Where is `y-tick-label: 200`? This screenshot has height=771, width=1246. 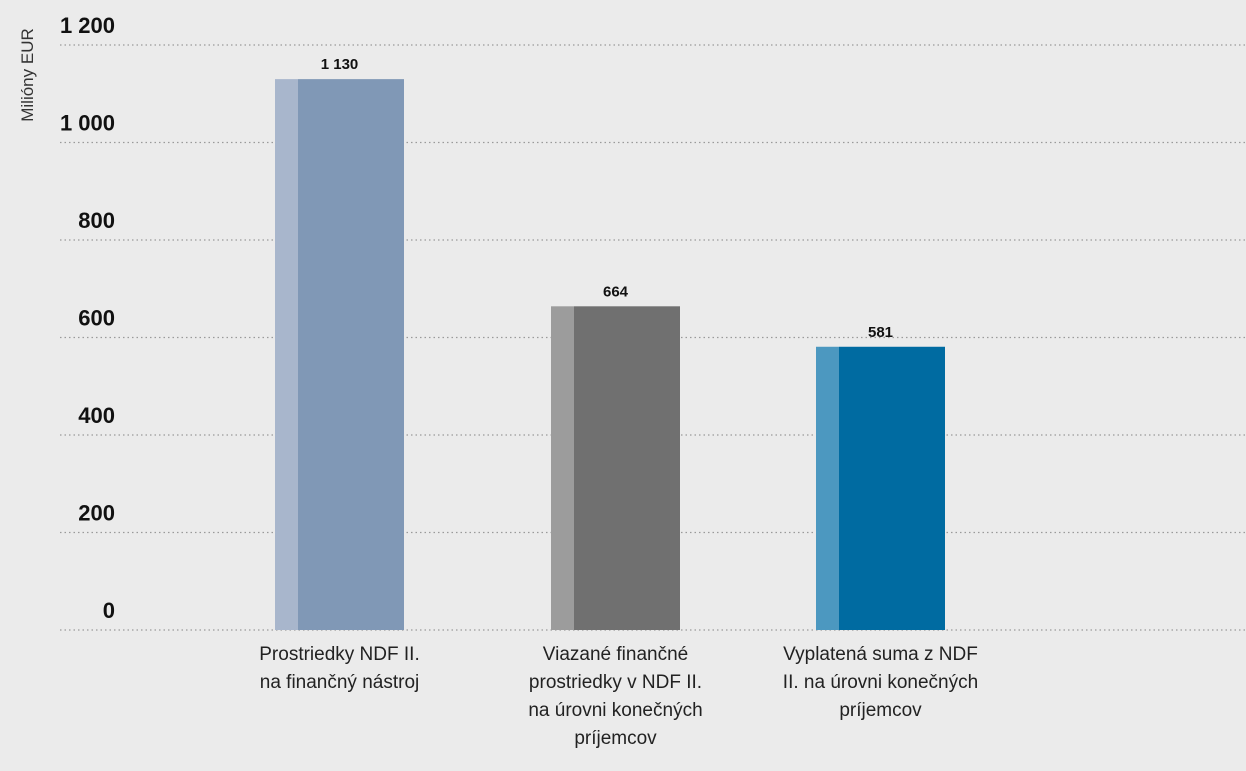 y-tick-label: 200 is located at coordinates (96, 513).